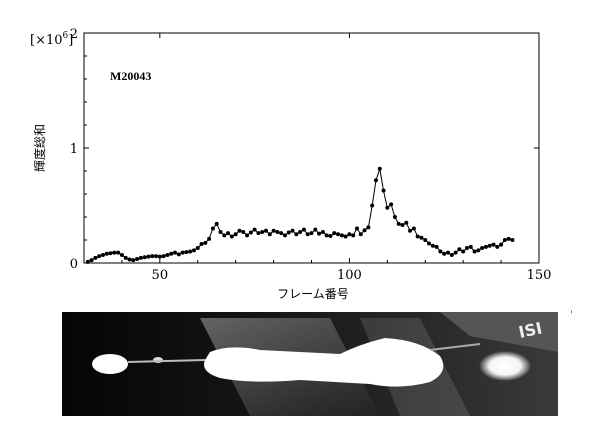 The height and width of the screenshot is (442, 592). What do you see at coordinates (110, 364) in the screenshot?
I see `meteor-blob-left` at bounding box center [110, 364].